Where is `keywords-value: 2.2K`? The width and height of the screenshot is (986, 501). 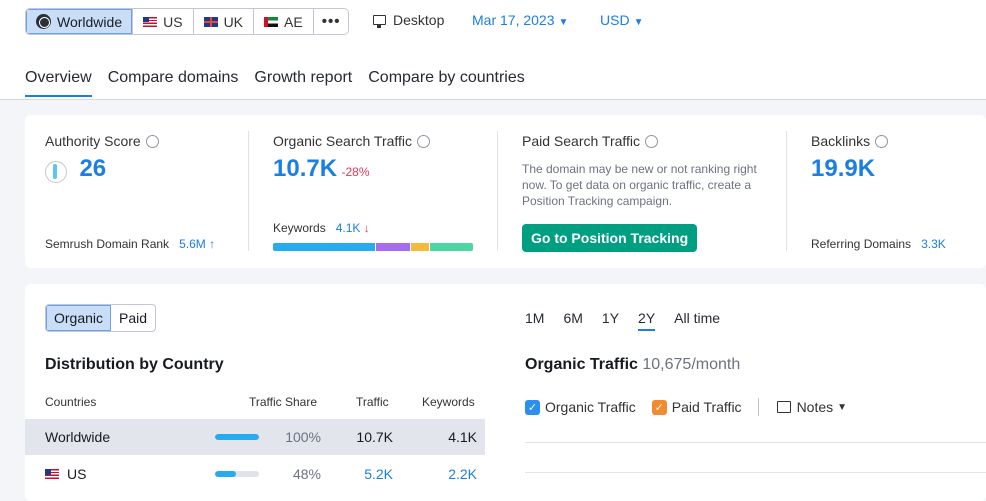
keywords-value: 2.2K is located at coordinates (462, 474).